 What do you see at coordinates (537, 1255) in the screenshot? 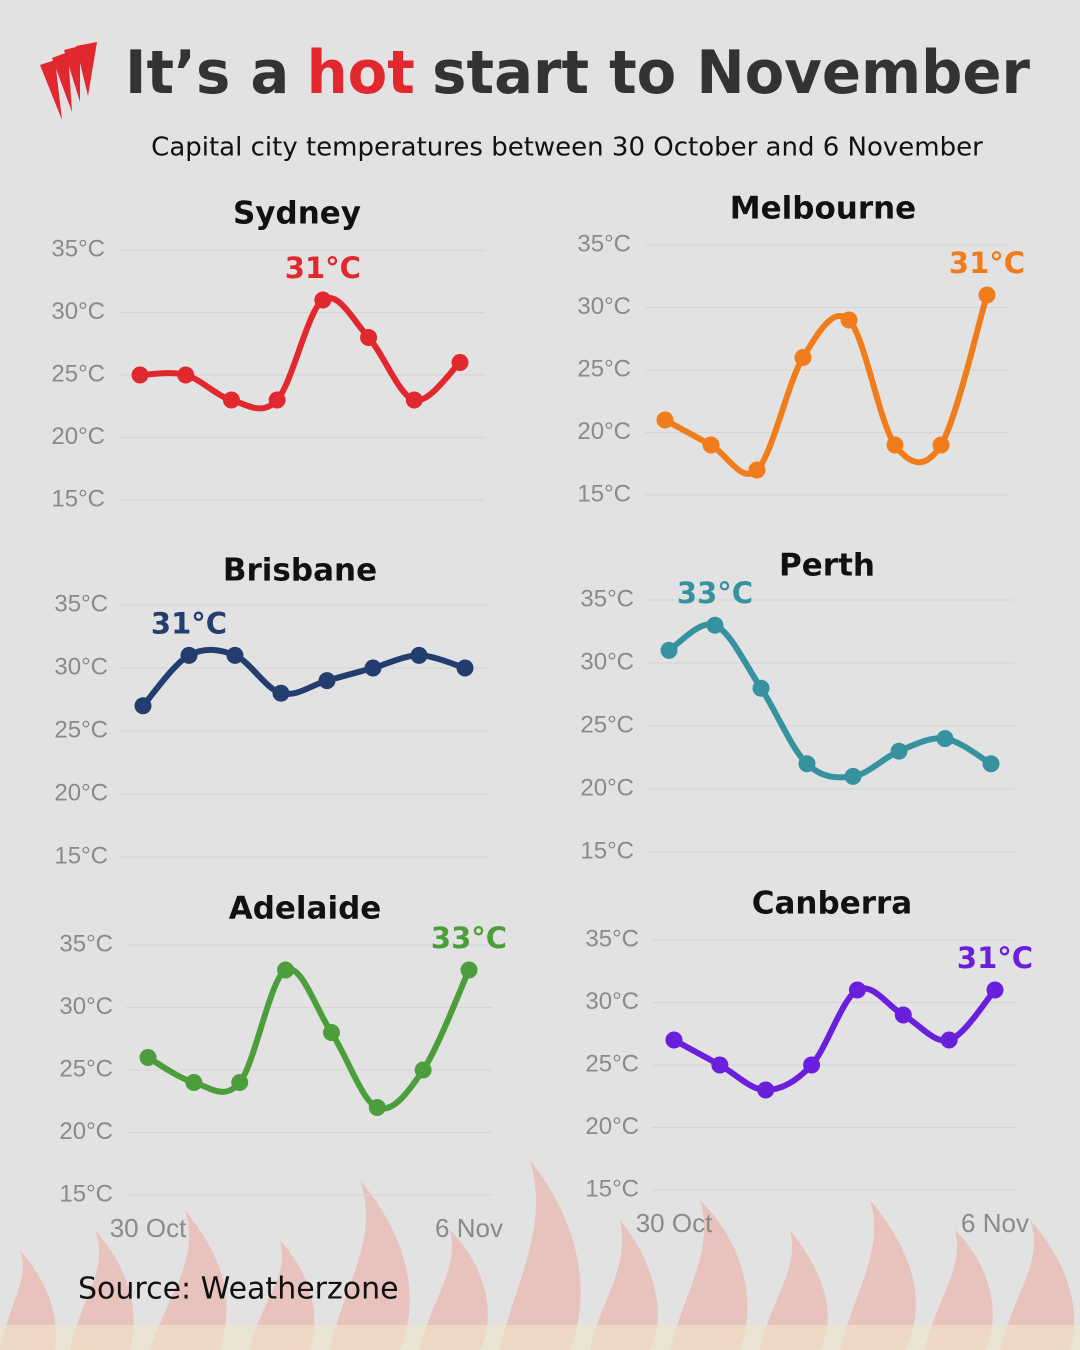
I see `flames` at bounding box center [537, 1255].